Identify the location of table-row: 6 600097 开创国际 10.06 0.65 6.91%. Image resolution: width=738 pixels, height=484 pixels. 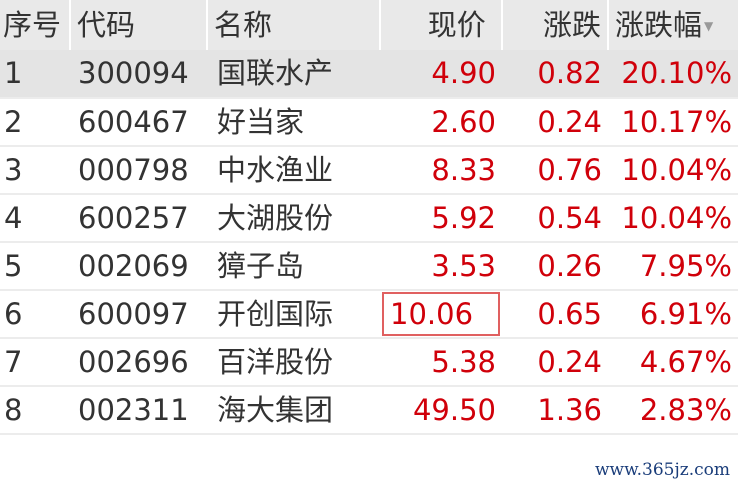
(369, 314).